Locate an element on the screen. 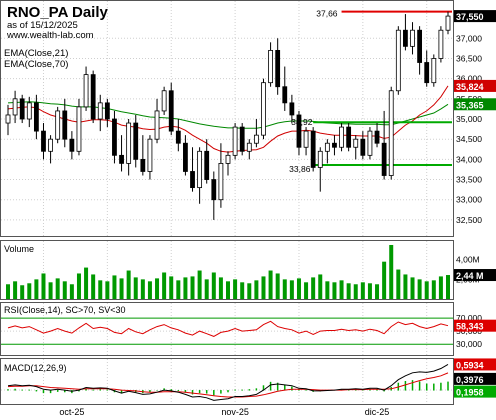  ema70-legend: EMA(Close,70) is located at coordinates (36, 64).